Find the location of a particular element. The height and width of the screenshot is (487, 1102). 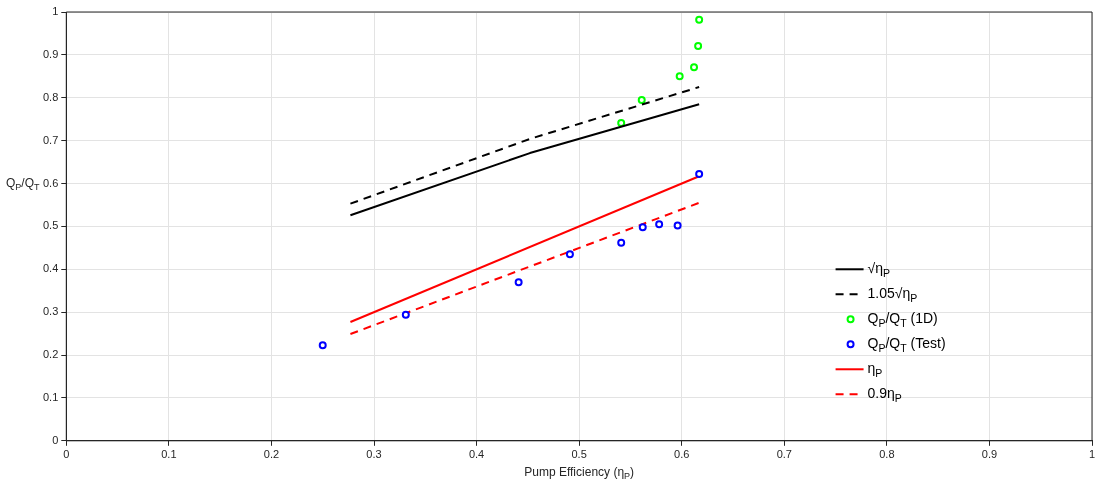

x-tick-label: 0.6 is located at coordinates (682, 454).